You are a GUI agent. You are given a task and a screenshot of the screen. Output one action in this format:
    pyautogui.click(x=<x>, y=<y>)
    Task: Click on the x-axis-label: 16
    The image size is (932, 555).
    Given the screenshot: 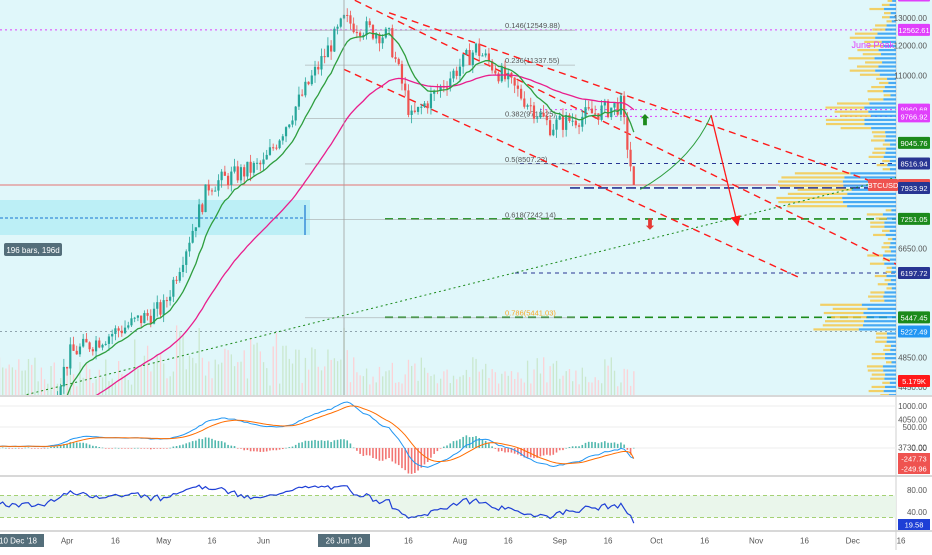 What is the action you would take?
    pyautogui.click(x=704, y=541)
    